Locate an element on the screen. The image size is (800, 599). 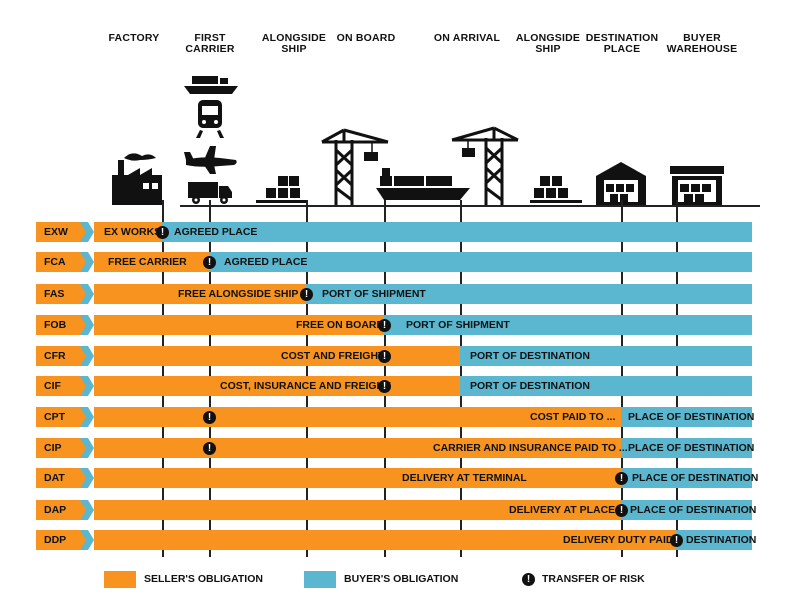
legend-seller-label: SELLER'S OBLIGATION is located at coordinates (203, 579).